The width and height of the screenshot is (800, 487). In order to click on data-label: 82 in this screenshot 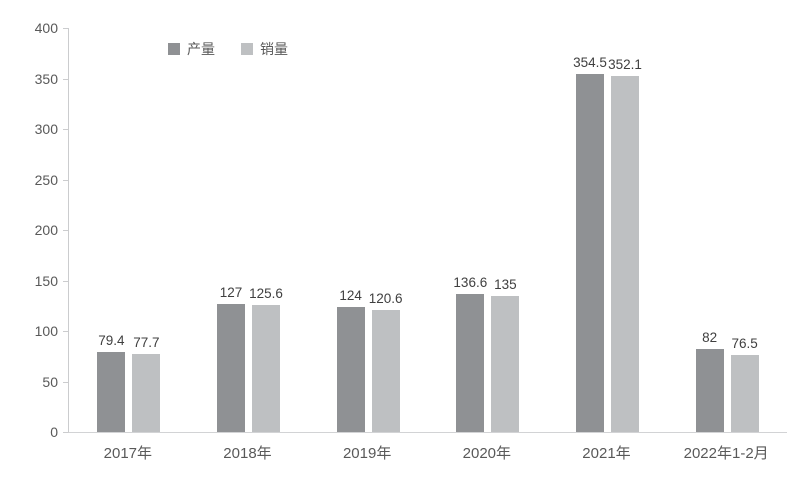, I will do `click(710, 338)`.